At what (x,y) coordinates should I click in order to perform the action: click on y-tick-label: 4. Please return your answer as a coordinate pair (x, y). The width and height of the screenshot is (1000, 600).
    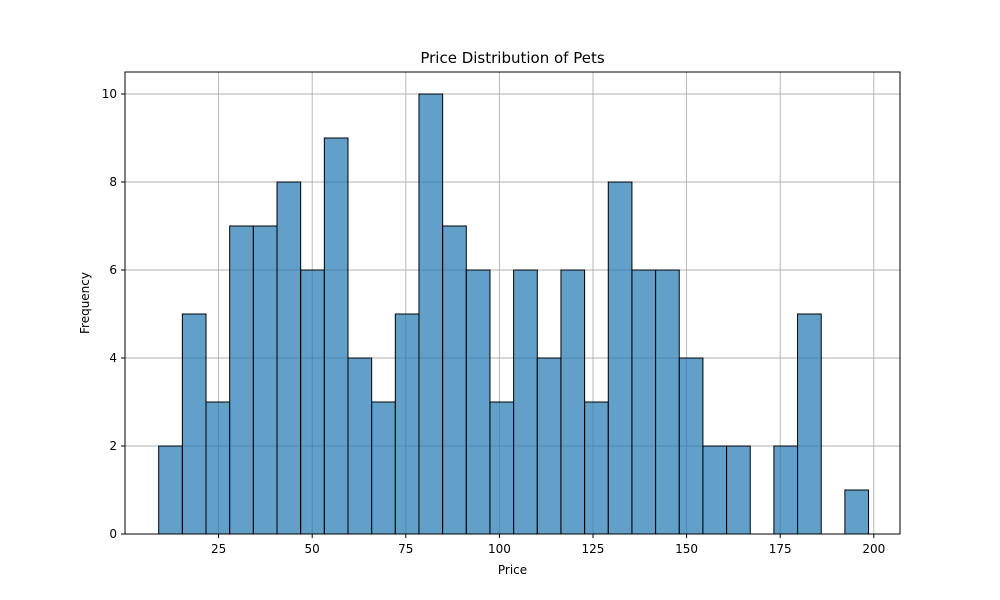
    Looking at the image, I should click on (113, 358).